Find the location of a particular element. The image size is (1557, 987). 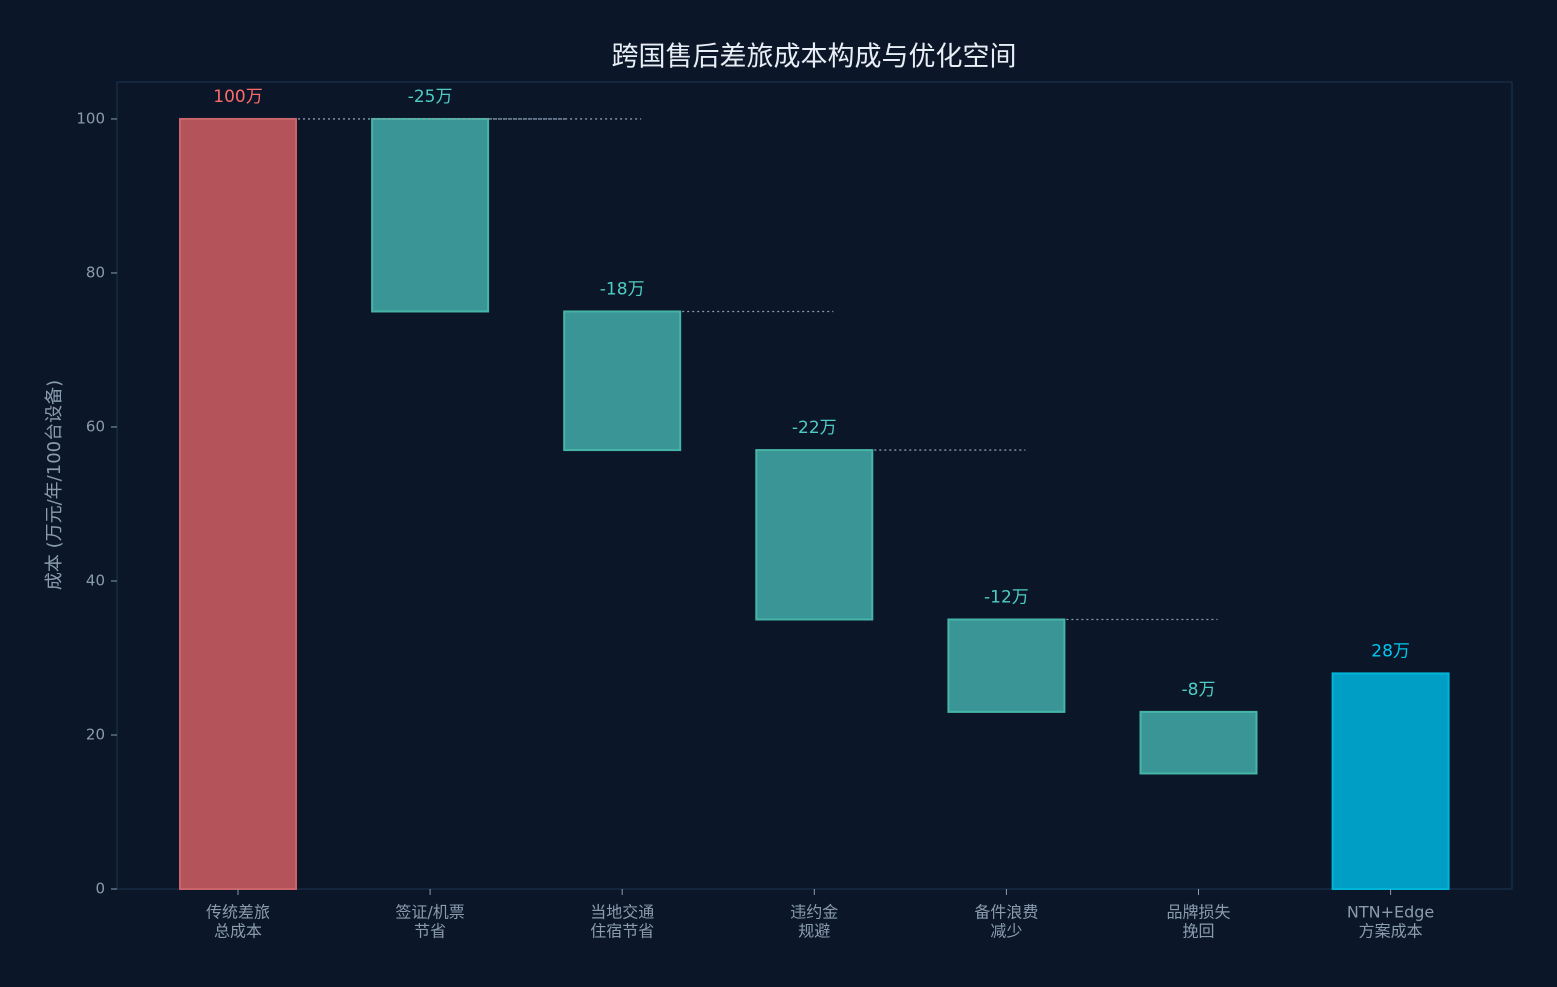

value-label: -8万 is located at coordinates (1199, 690).